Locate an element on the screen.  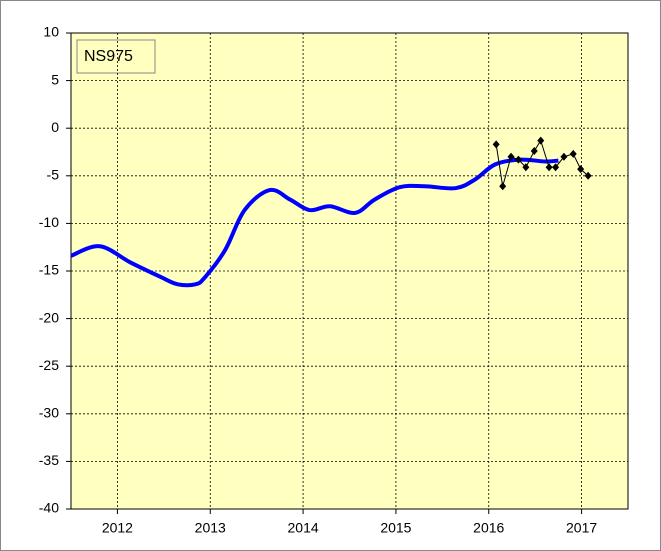
annotation: NS975 is located at coordinates (108, 56).